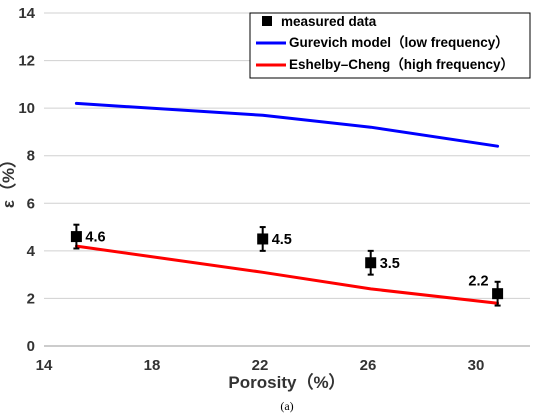 Image resolution: width=550 pixels, height=418 pixels. What do you see at coordinates (152, 365) in the screenshot?
I see `x-tick-label: 18` at bounding box center [152, 365].